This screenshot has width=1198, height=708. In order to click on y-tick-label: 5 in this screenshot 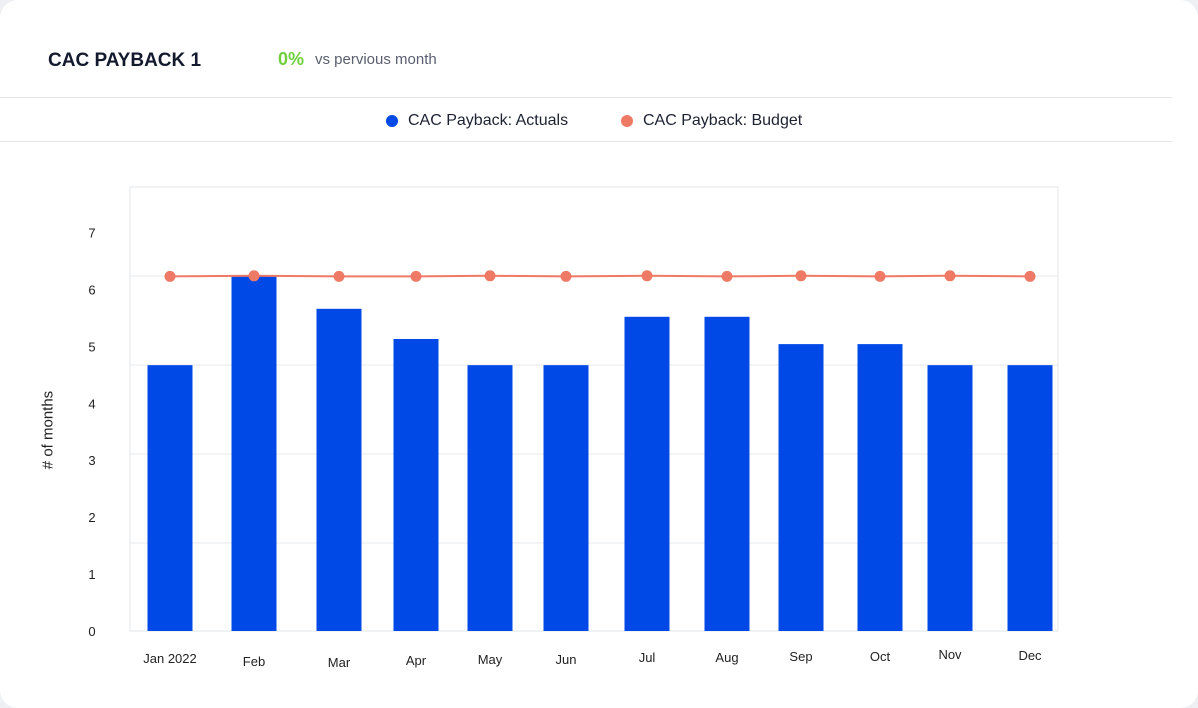, I will do `click(91, 346)`.